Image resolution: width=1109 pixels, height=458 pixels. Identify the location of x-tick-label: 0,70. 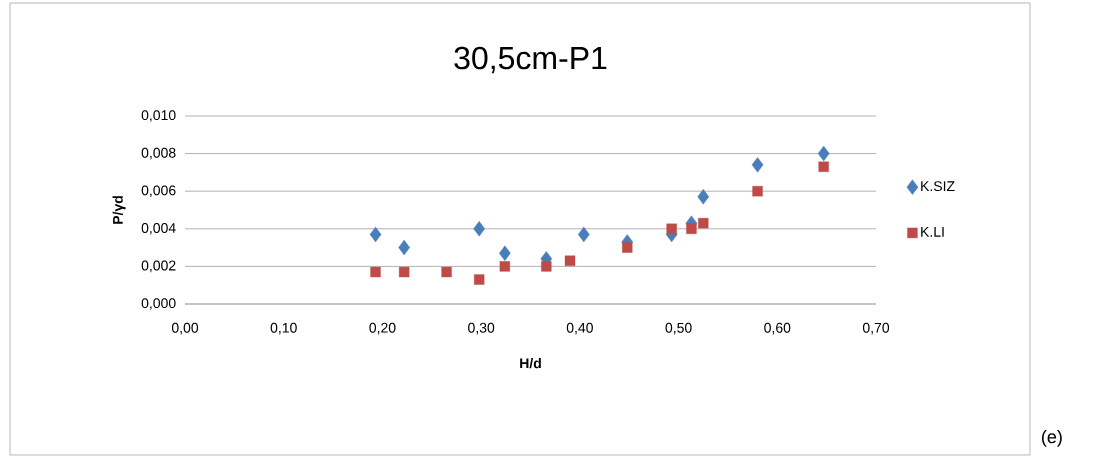
(876, 328).